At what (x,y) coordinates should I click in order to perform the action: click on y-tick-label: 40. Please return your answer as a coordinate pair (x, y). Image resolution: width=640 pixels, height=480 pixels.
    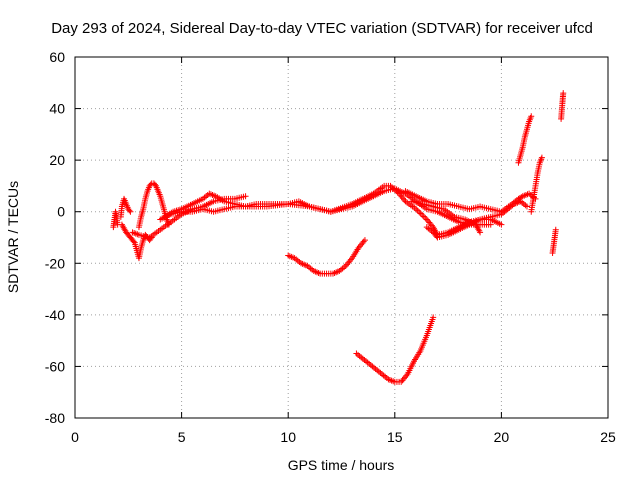
    Looking at the image, I should click on (57, 109).